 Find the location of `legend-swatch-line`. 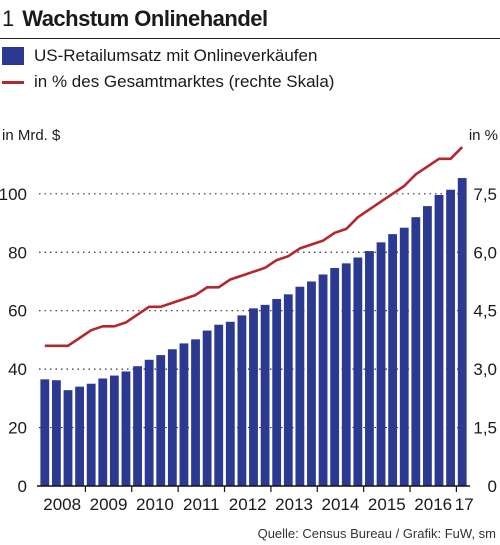

legend-swatch-line is located at coordinates (13, 82).